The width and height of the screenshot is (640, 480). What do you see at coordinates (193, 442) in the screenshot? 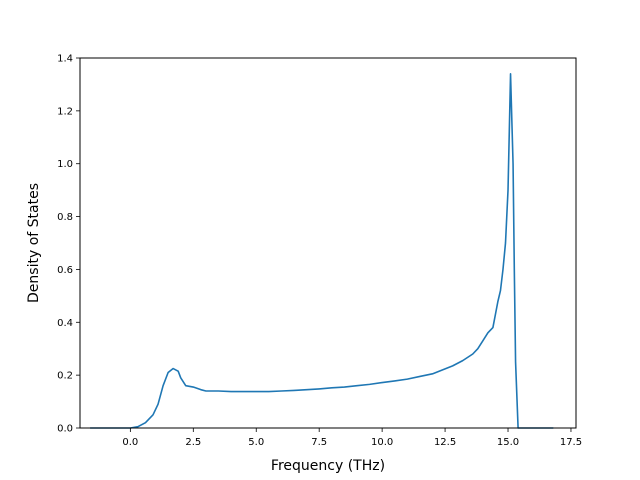
I see `x-tick-label: 2.5` at bounding box center [193, 442].